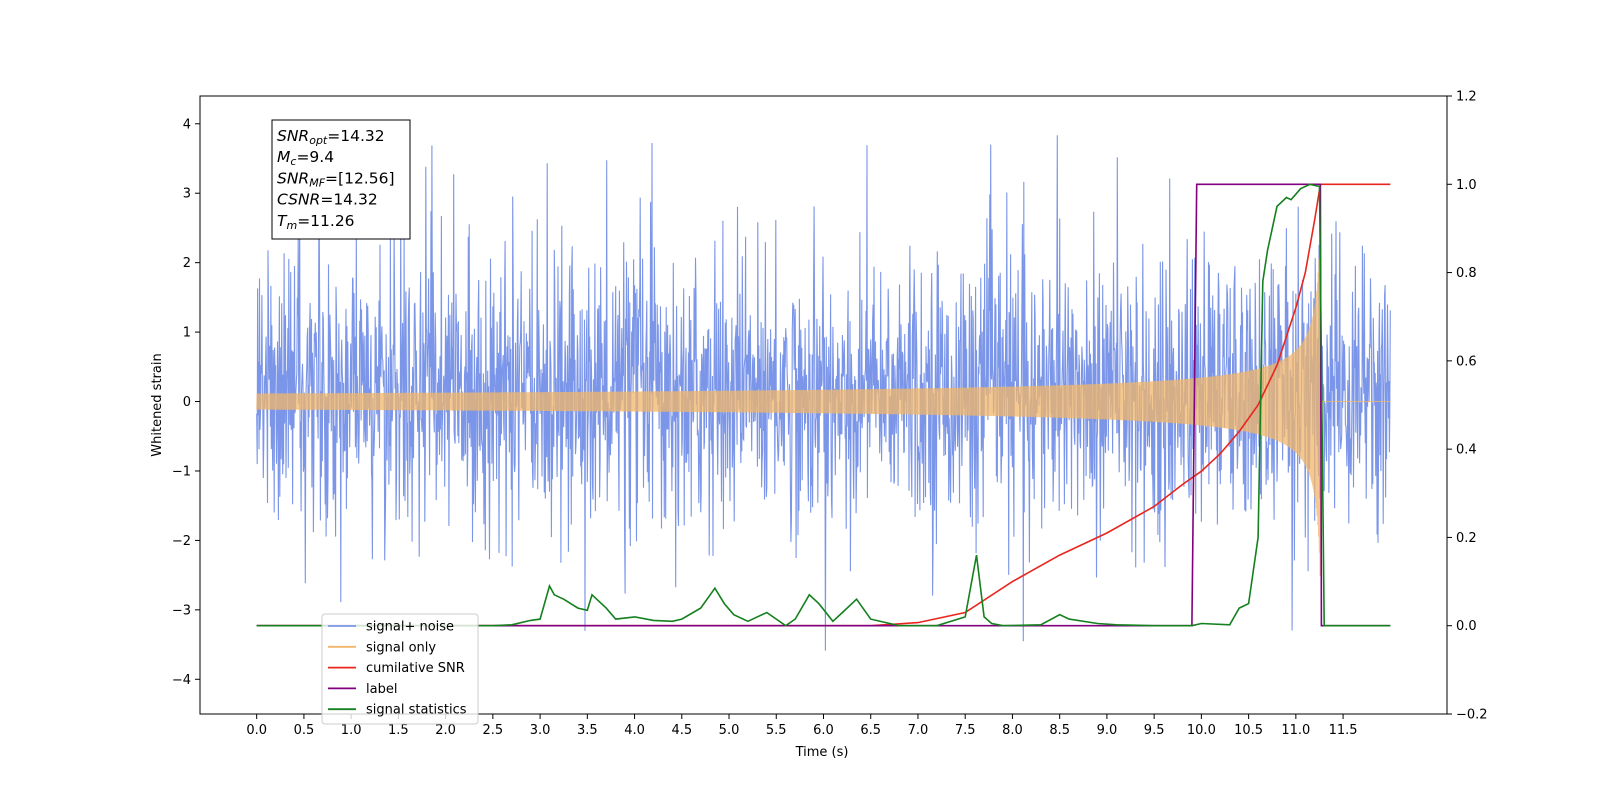 The height and width of the screenshot is (800, 1600). What do you see at coordinates (336, 179) in the screenshot?
I see `info-annotation-line: SNRMF=[12.56]` at bounding box center [336, 179].